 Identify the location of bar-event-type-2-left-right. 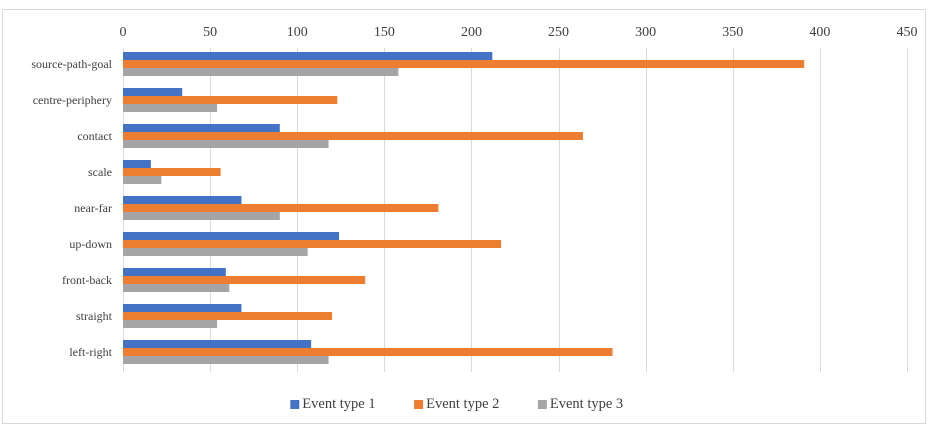
(368, 352).